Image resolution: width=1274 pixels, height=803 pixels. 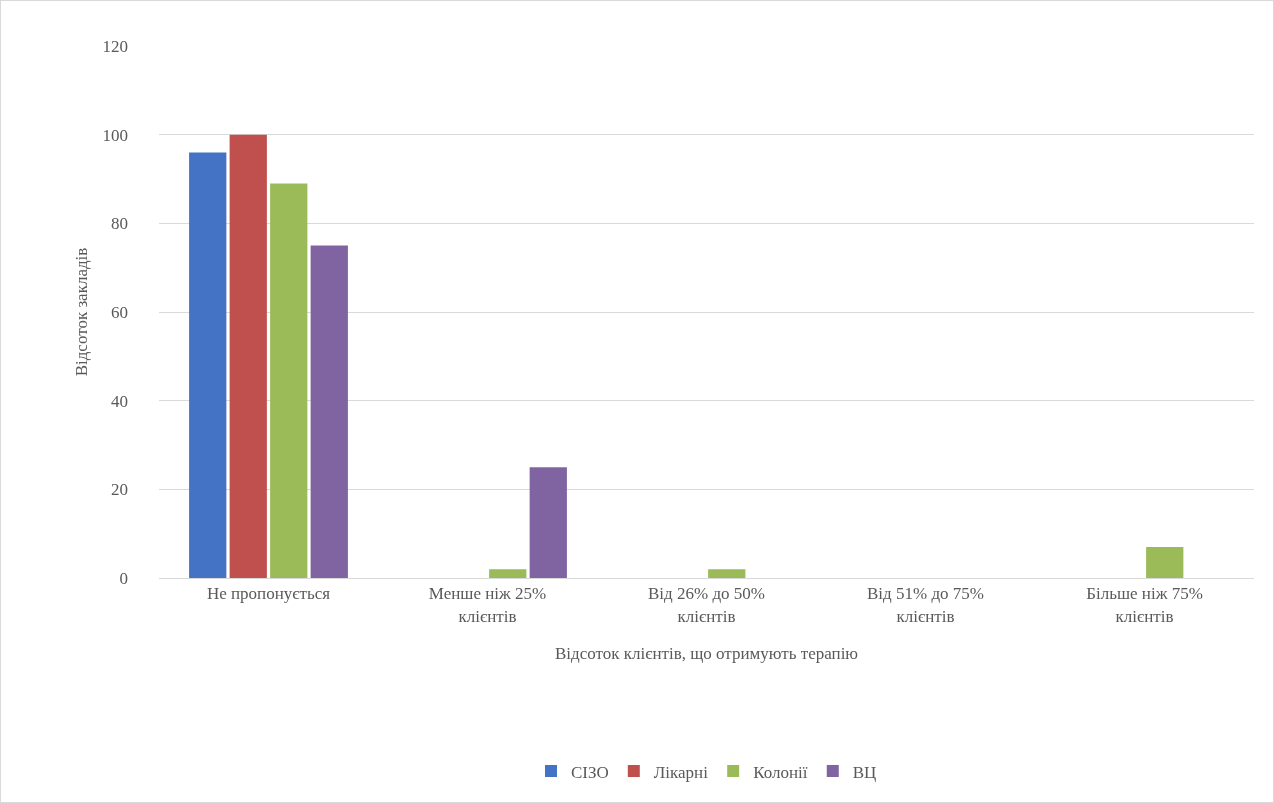 I want to click on y-tick-label: 40, so click(x=119, y=401).